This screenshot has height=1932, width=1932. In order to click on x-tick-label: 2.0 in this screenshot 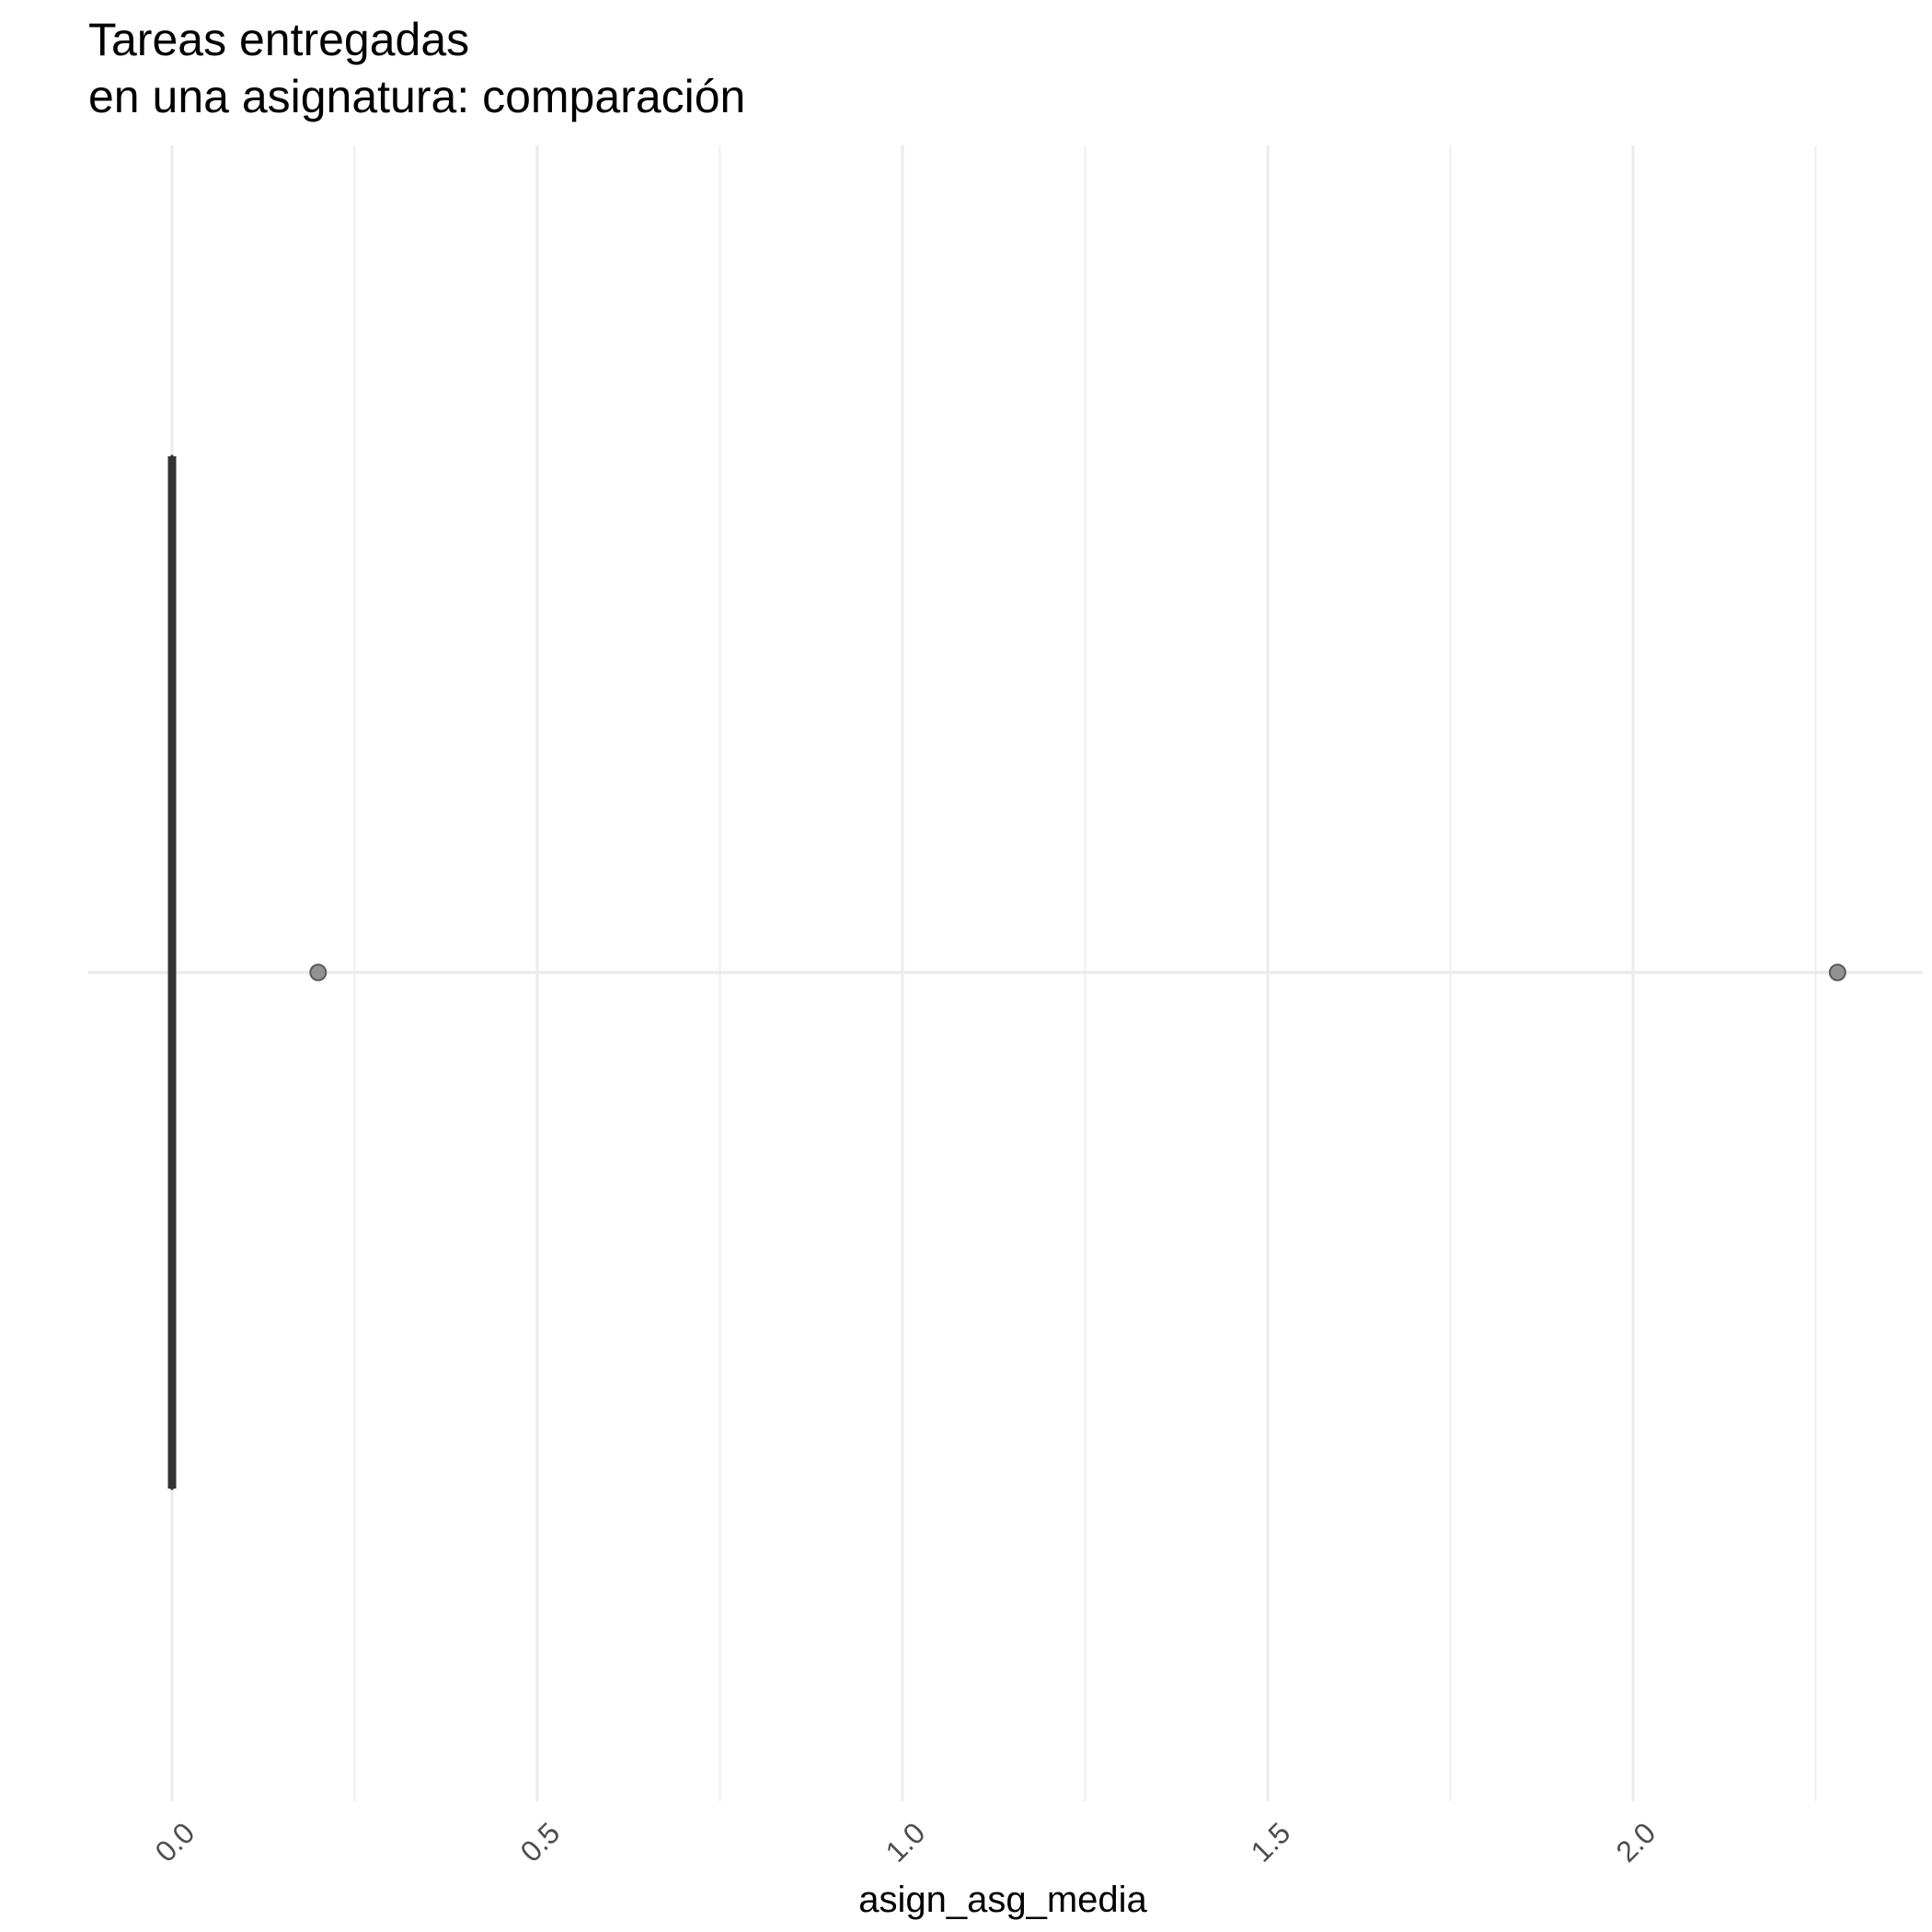, I will do `click(1635, 1842)`.